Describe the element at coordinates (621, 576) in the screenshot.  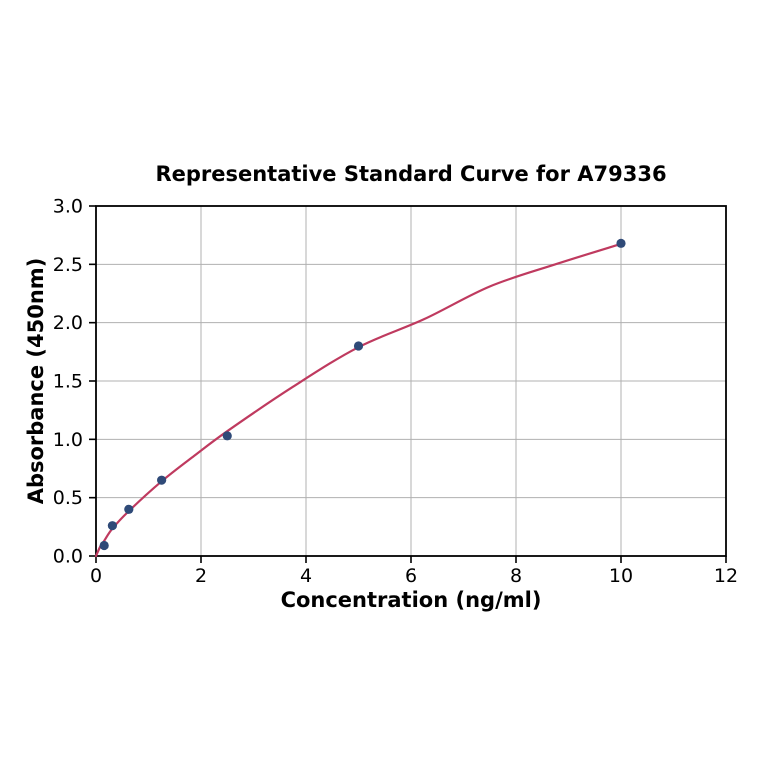
I see `x-tick-label: 10` at that location.